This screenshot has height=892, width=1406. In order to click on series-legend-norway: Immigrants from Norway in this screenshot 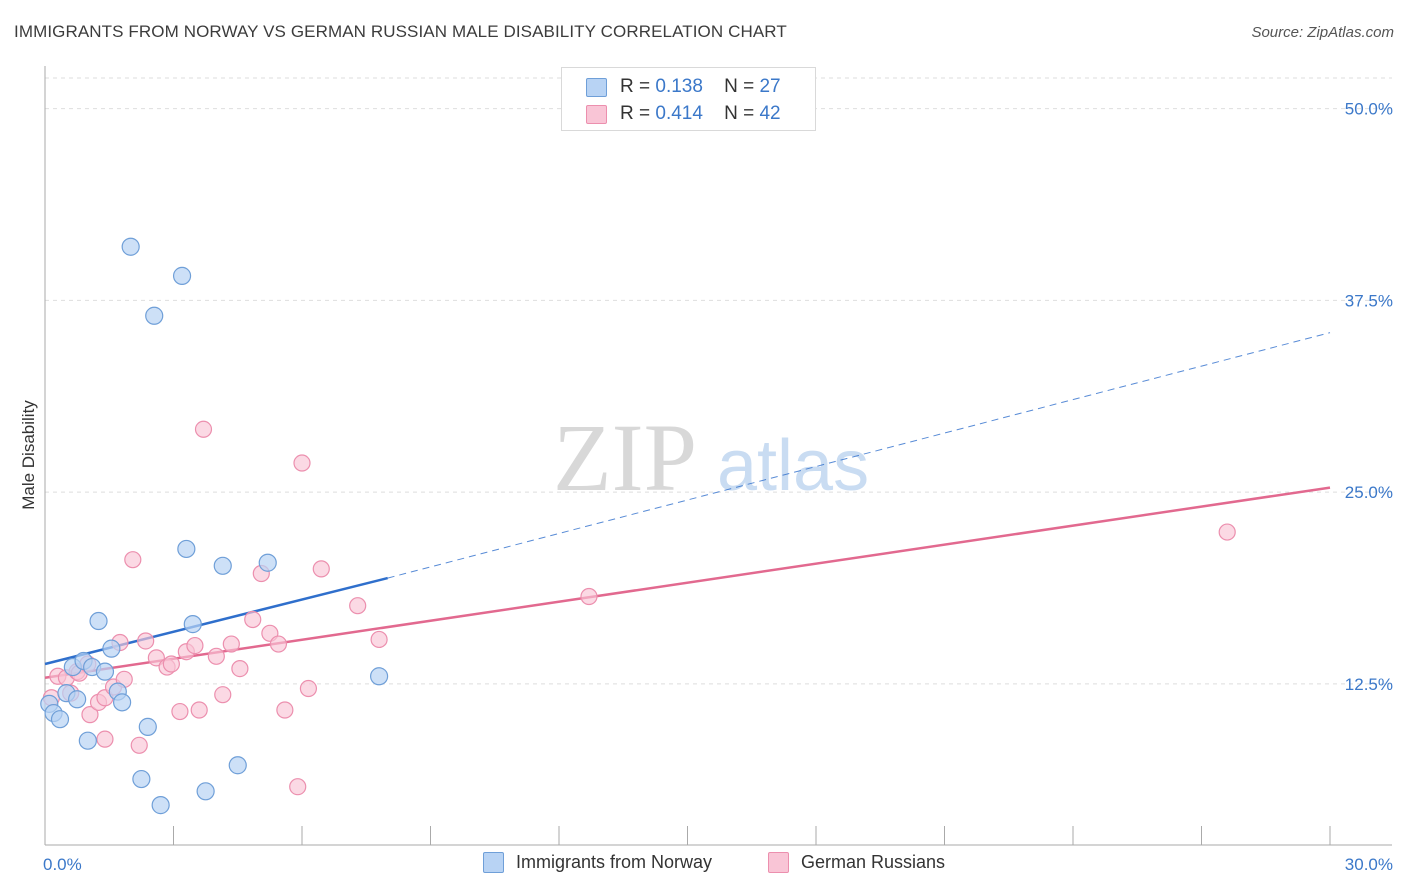, I will do `click(597, 862)`.